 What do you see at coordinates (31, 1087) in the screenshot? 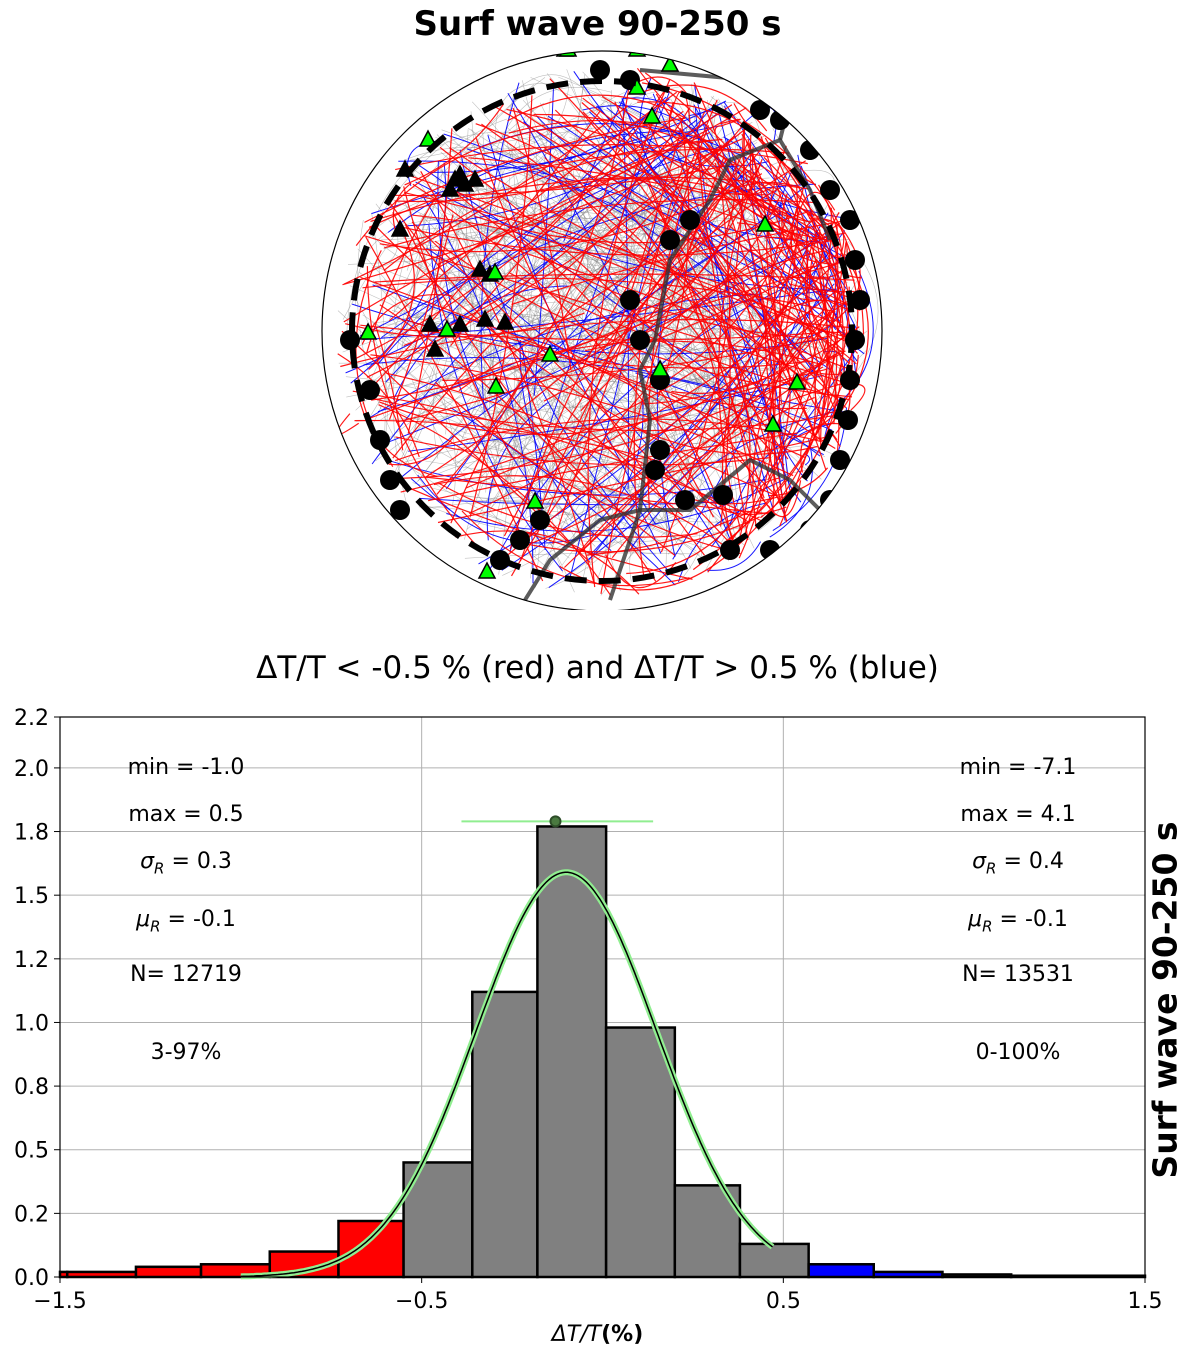
I see `y-tick-label: 0.8` at bounding box center [31, 1087].